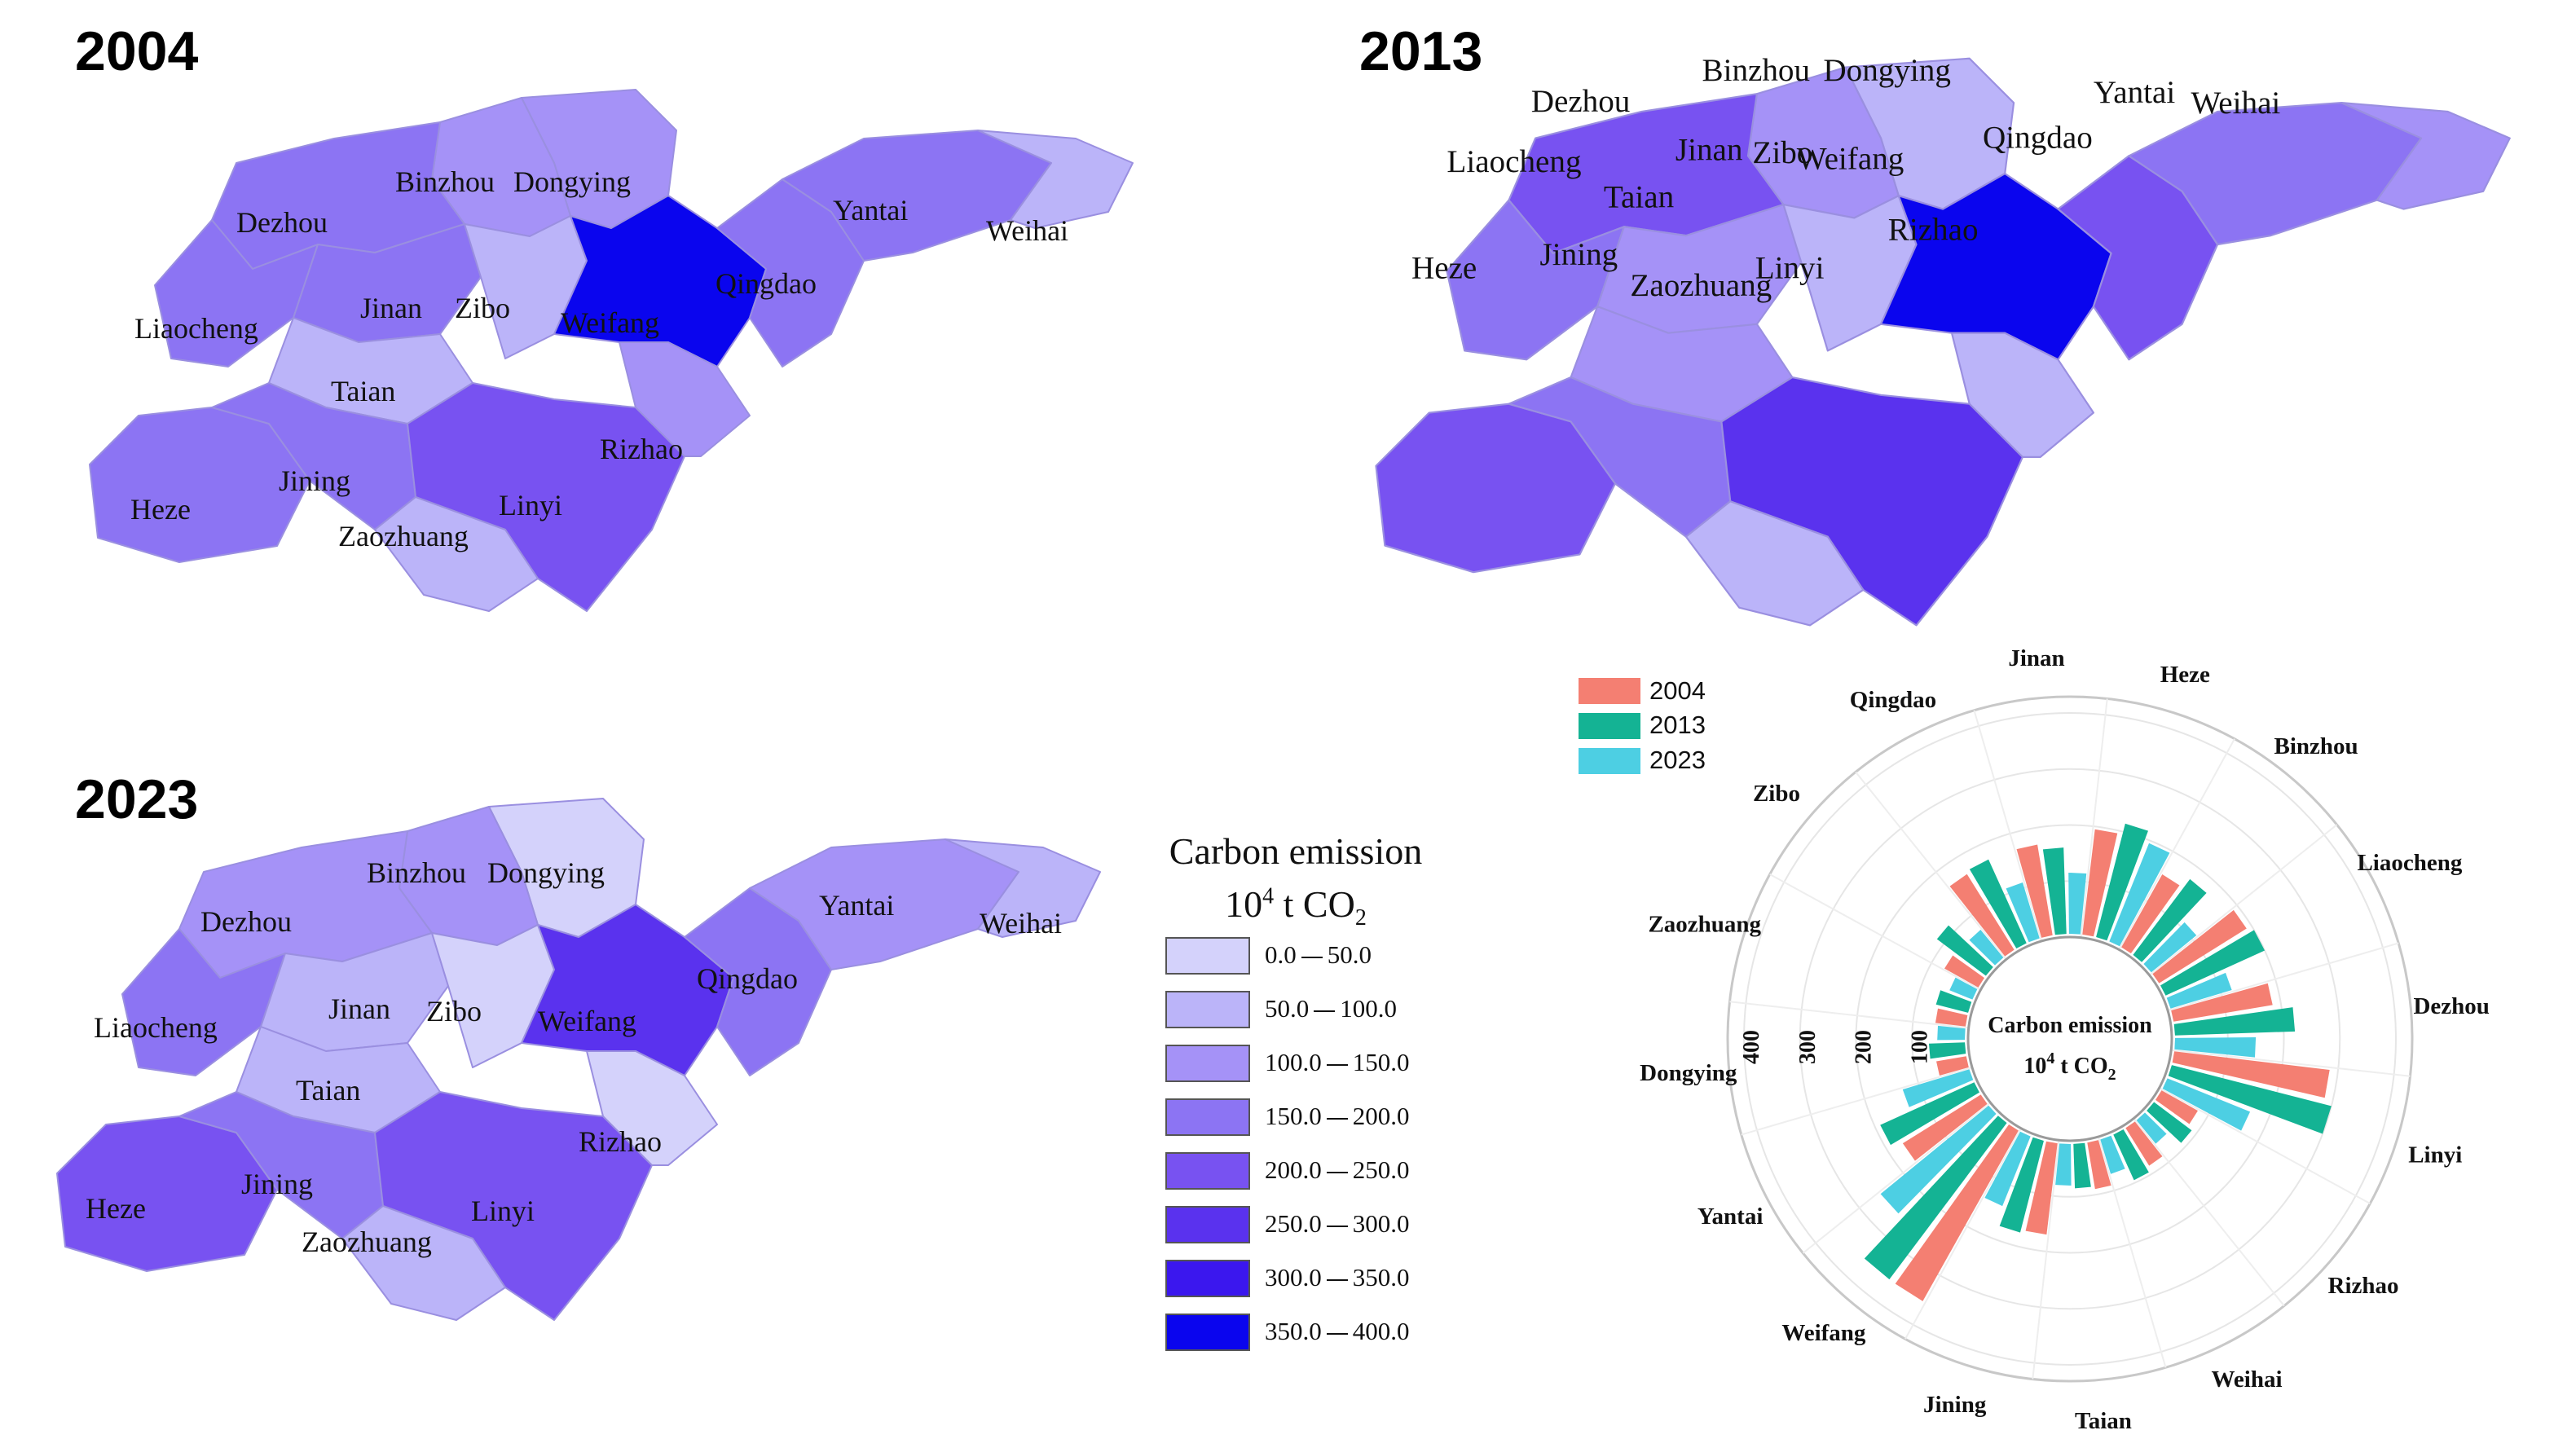  I want to click on radial-legend-label-2013: 2013, so click(1677, 725).